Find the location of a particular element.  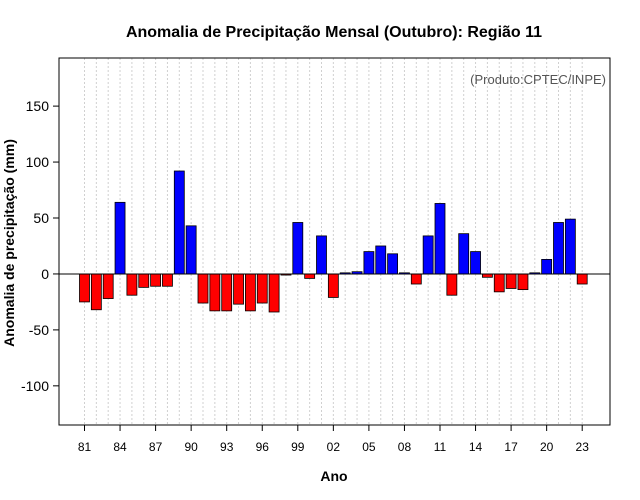

bar-1987 is located at coordinates (156, 280).